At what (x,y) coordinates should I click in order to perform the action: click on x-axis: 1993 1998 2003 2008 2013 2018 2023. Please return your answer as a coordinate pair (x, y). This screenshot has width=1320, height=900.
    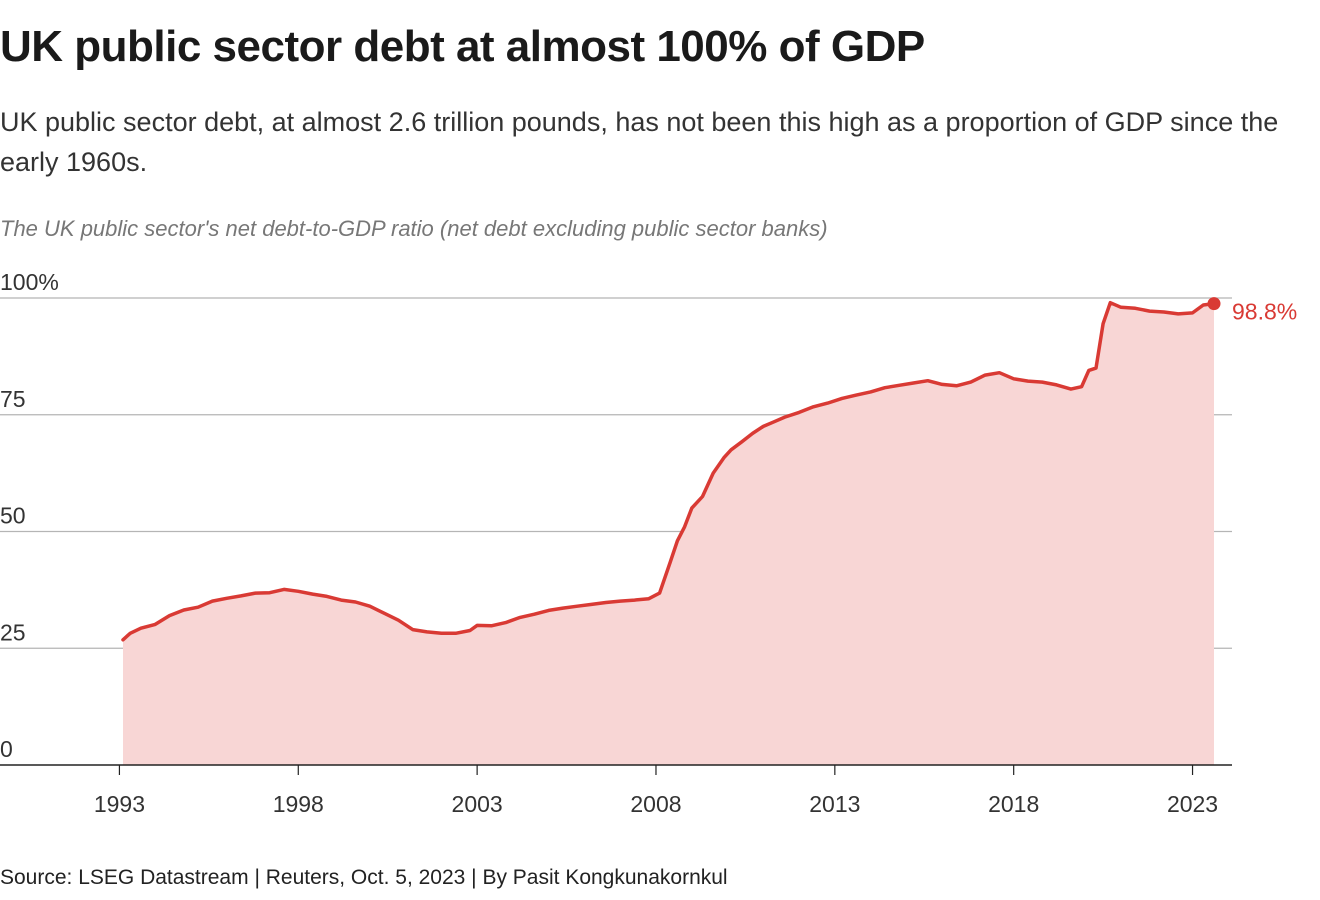
    Looking at the image, I should click on (616, 790).